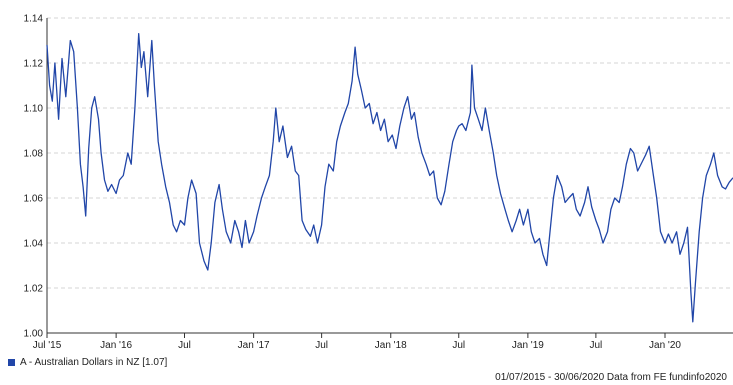 This screenshot has width=733, height=385. I want to click on x-tick-label: Jan '18, so click(391, 345).